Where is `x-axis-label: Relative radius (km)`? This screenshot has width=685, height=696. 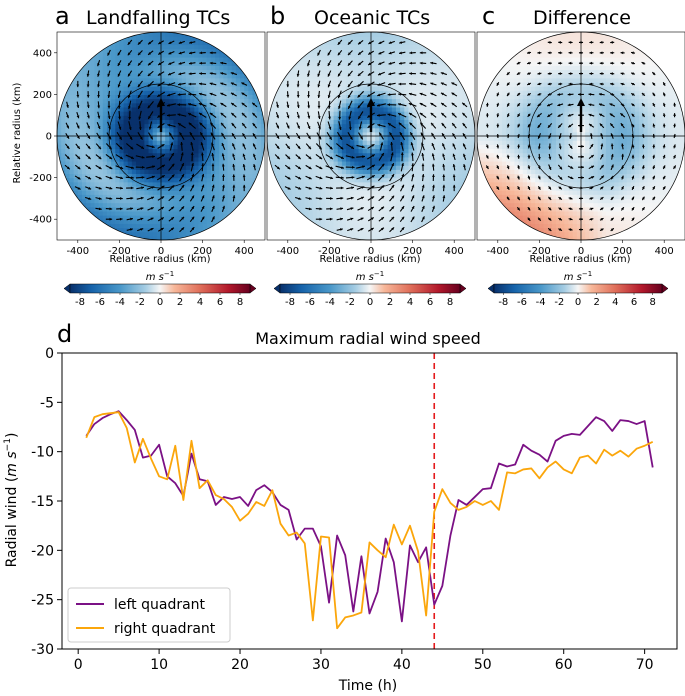
x-axis-label: Relative radius (km) is located at coordinates (160, 259).